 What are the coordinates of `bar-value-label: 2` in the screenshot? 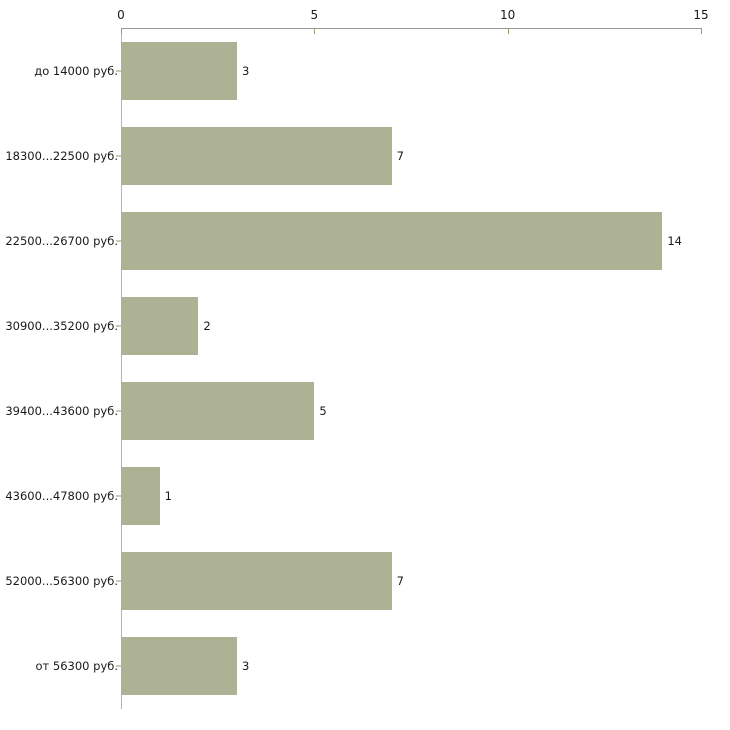 It's located at (207, 325).